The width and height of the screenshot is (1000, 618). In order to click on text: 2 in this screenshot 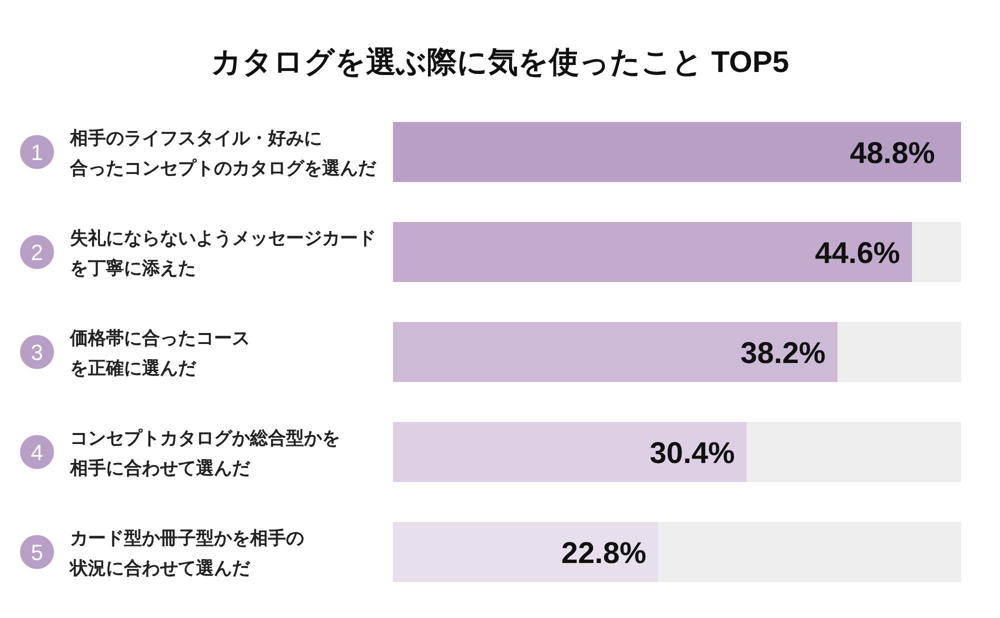, I will do `click(37, 252)`.